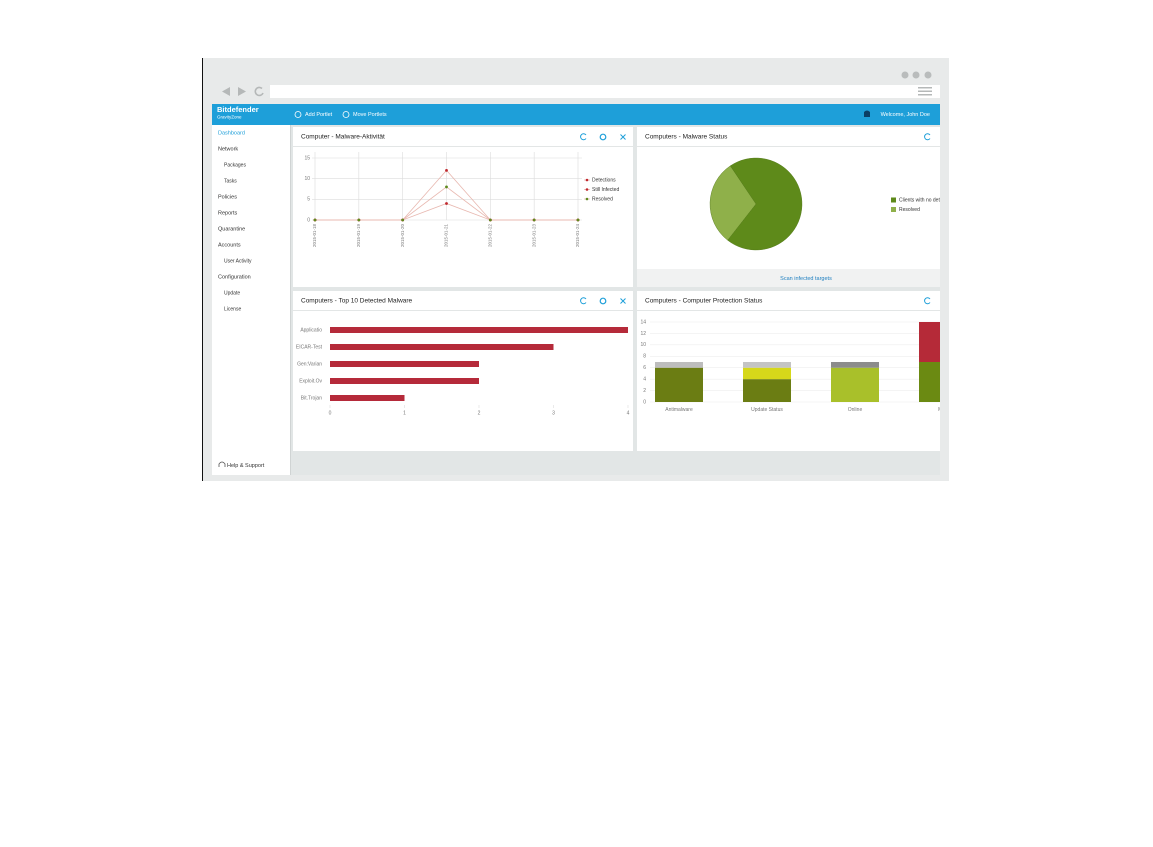  I want to click on y-tick-label: 12, so click(643, 334).